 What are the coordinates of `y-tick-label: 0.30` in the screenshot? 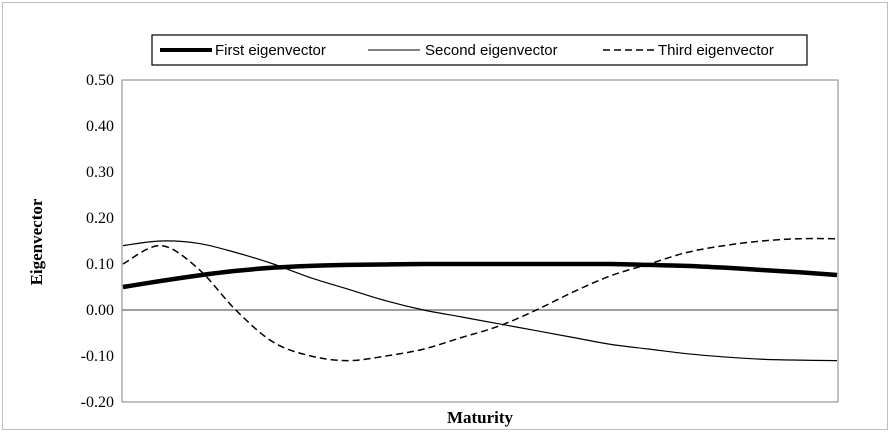 It's located at (100, 172).